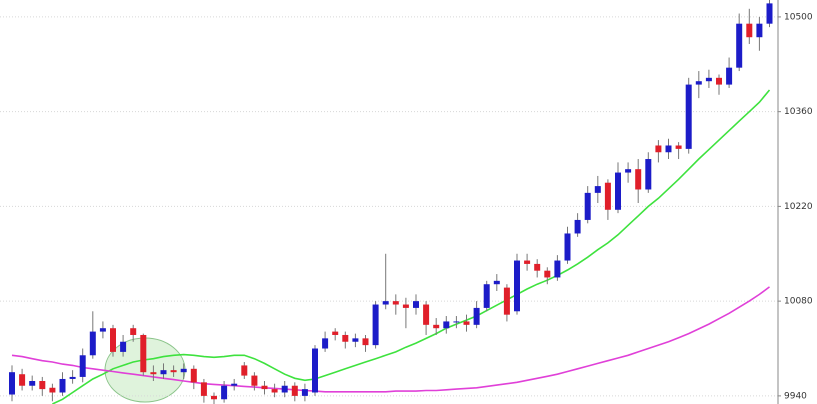 The height and width of the screenshot is (404, 817). What do you see at coordinates (798, 207) in the screenshot?
I see `y-tick-label: 10220` at bounding box center [798, 207].